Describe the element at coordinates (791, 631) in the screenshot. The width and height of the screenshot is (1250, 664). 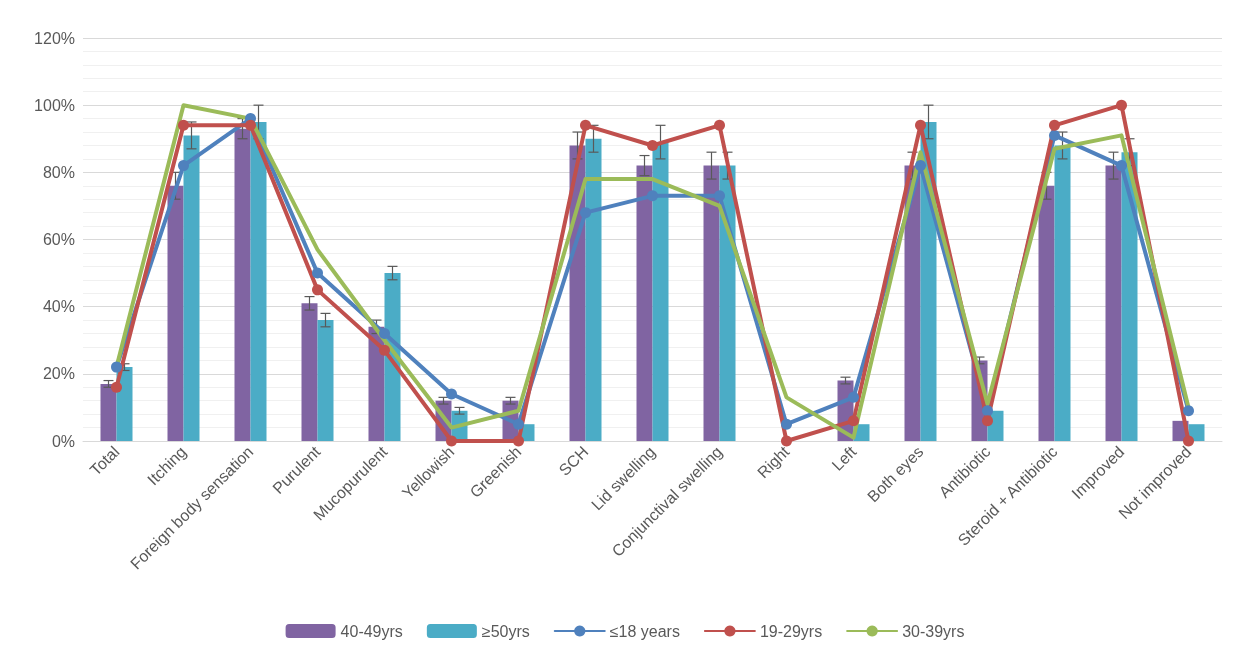
I see `legend-label: 19-29yrs` at that location.